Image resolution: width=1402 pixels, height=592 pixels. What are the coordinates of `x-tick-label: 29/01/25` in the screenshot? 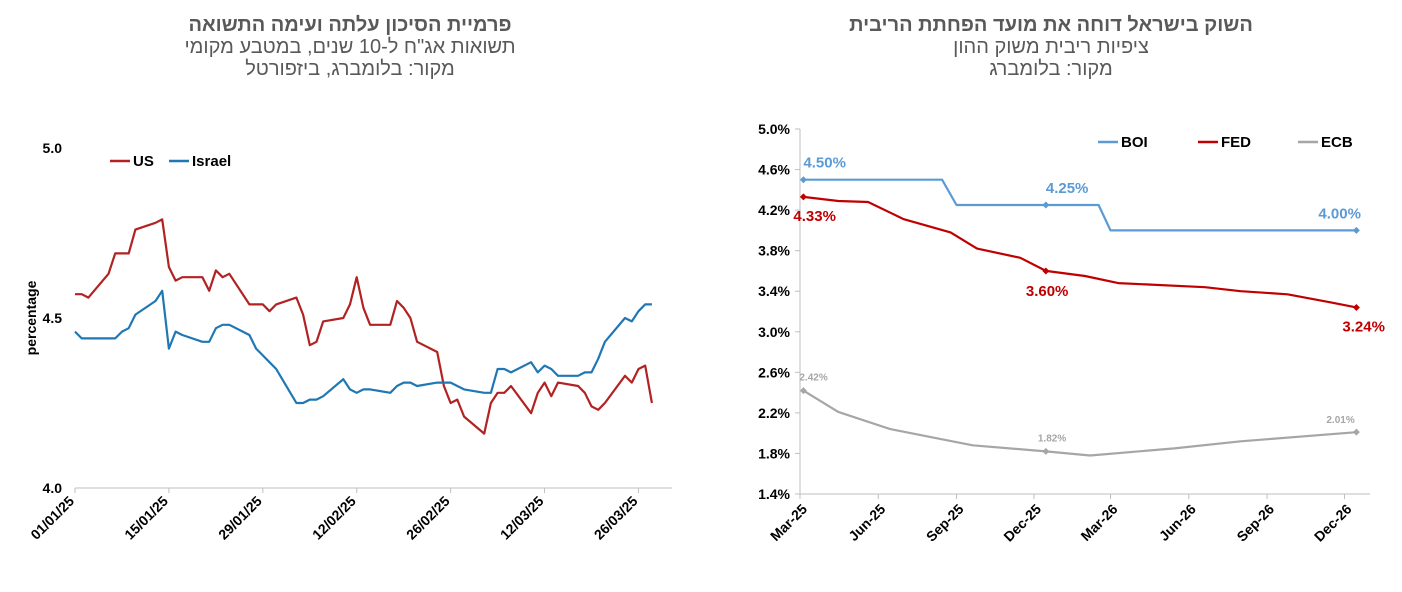 It's located at (240, 518).